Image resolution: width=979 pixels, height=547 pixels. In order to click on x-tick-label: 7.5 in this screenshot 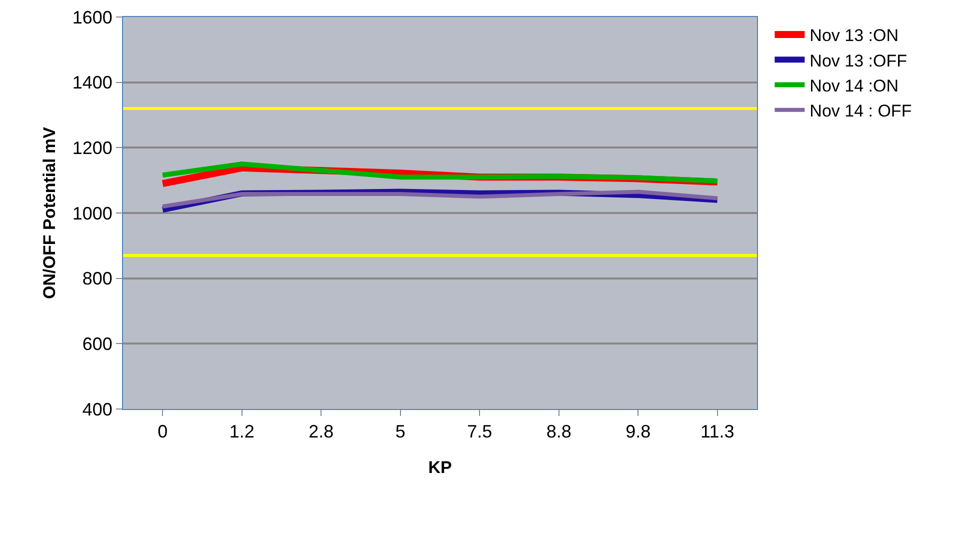, I will do `click(479, 432)`.